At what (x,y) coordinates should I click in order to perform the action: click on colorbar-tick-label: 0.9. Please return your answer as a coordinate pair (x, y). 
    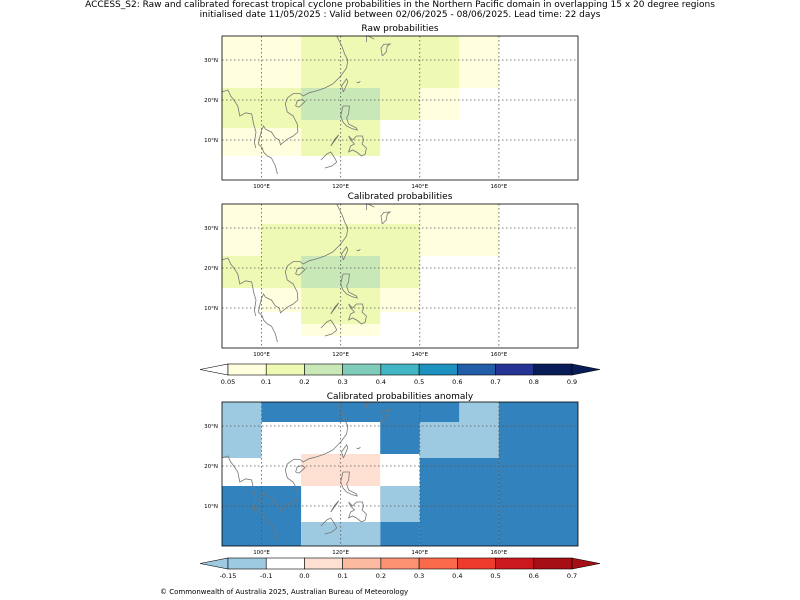
    Looking at the image, I should click on (572, 382).